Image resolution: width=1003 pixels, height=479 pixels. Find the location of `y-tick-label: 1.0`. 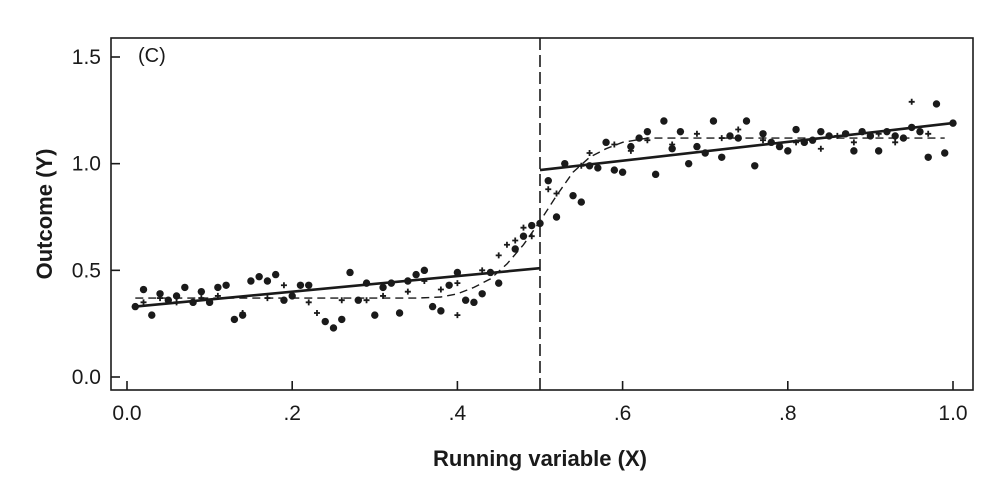

y-tick-label: 1.0 is located at coordinates (86, 164).